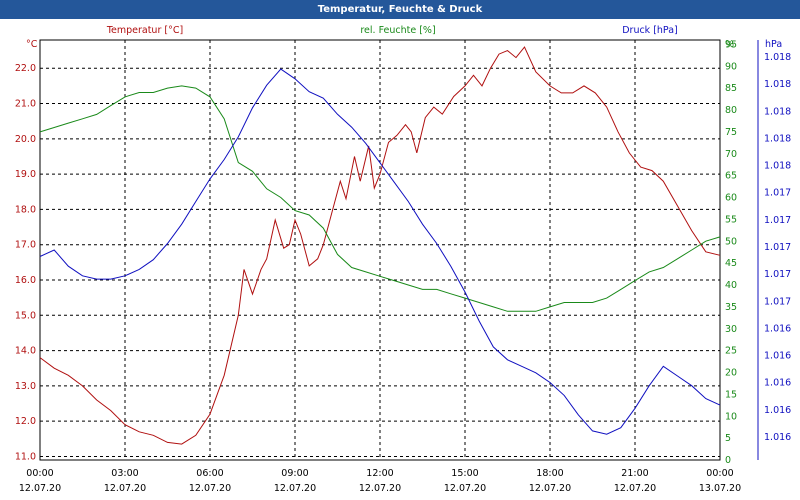  Describe the element at coordinates (731, 66) in the screenshot. I see `tick-label-humidity: 90` at that location.